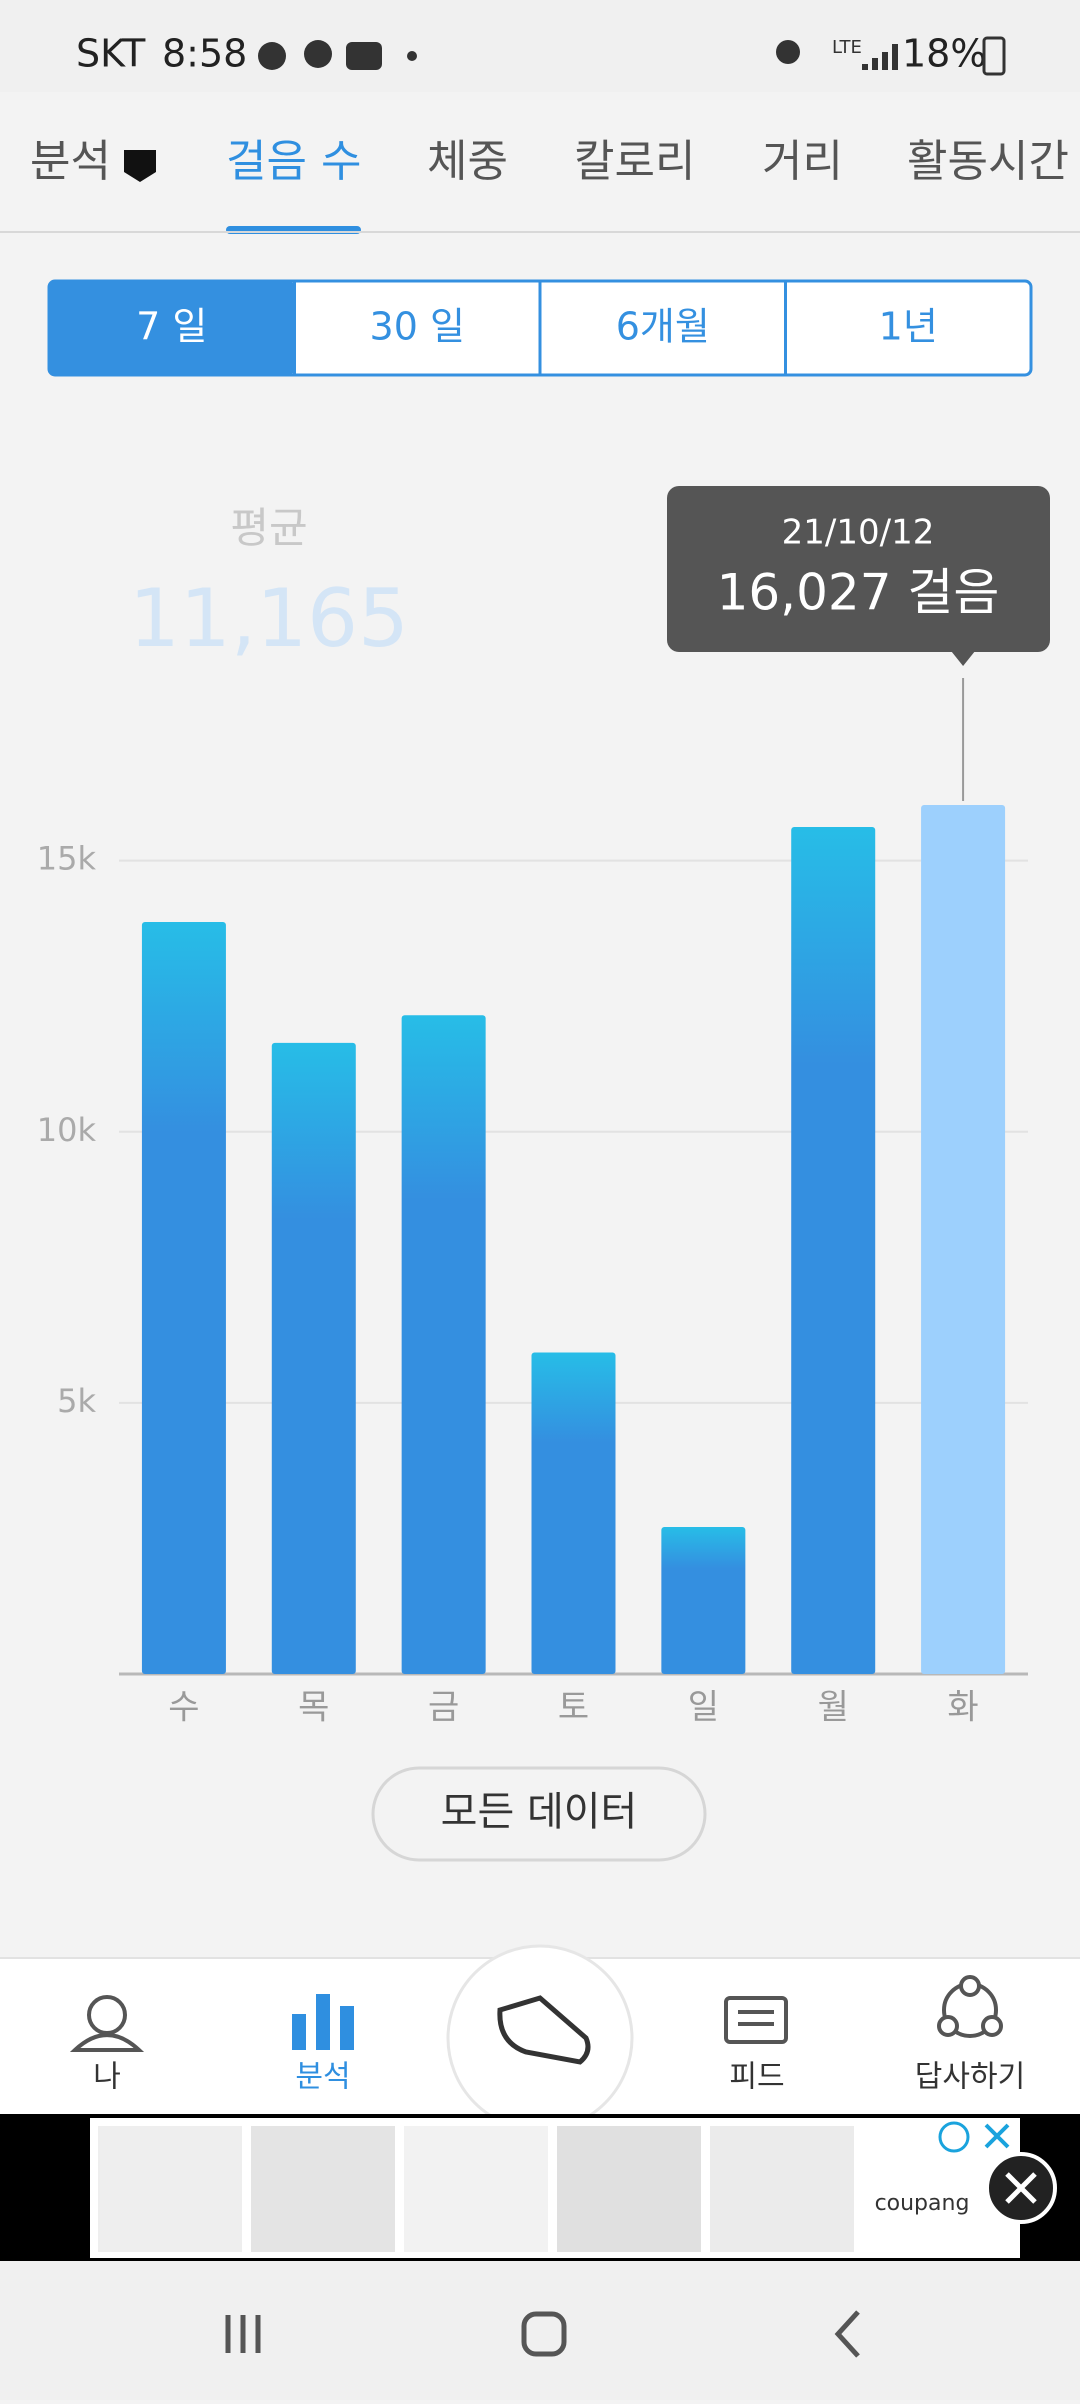  I want to click on status-bar, so click(540, 46).